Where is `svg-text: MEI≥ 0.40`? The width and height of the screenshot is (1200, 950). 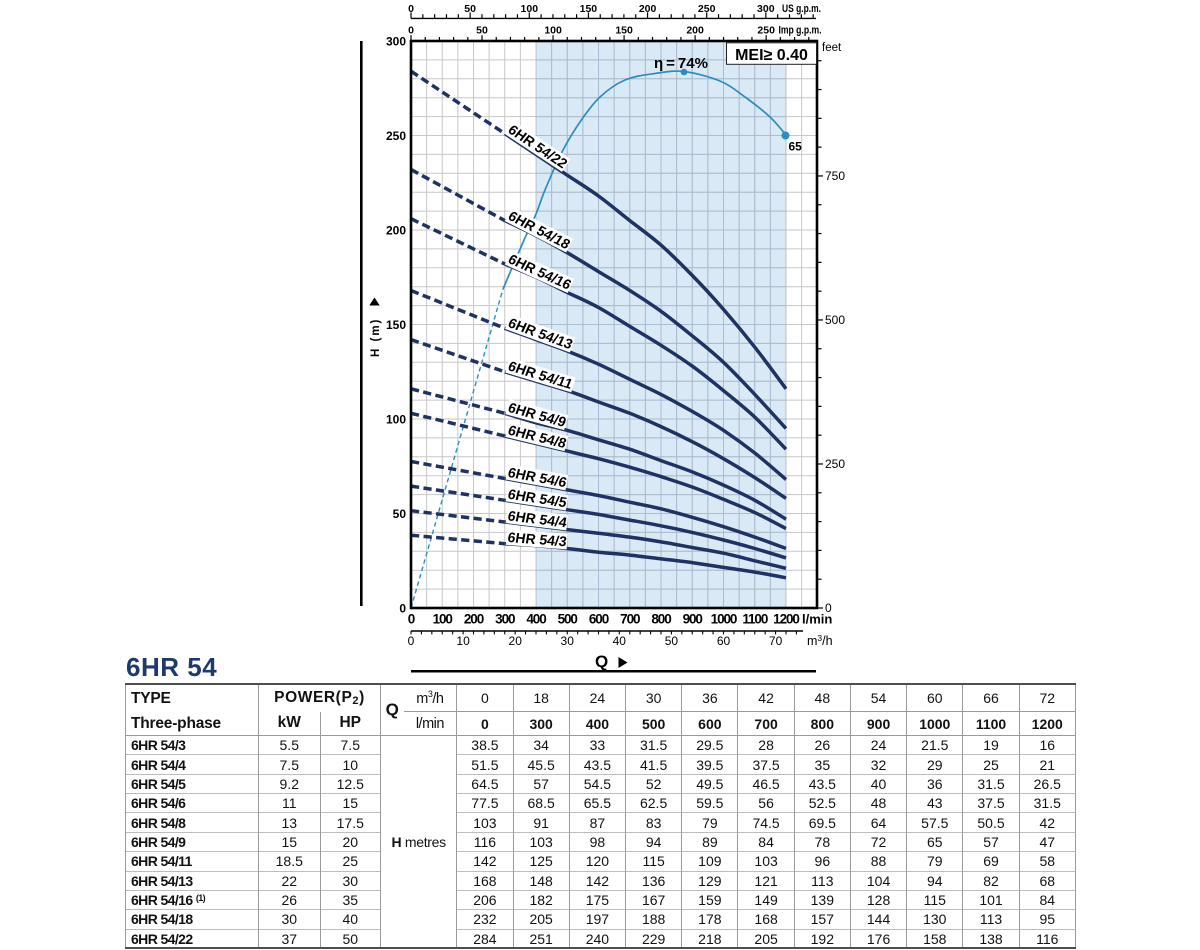
svg-text: MEI≥ 0.40 is located at coordinates (771, 55).